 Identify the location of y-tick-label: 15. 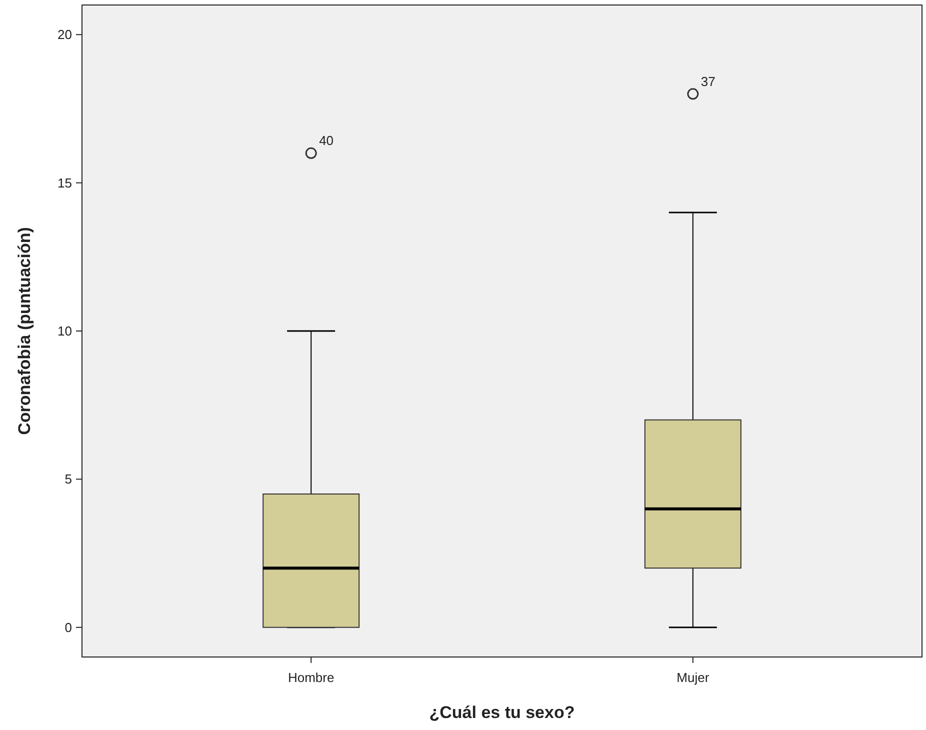
(65, 182).